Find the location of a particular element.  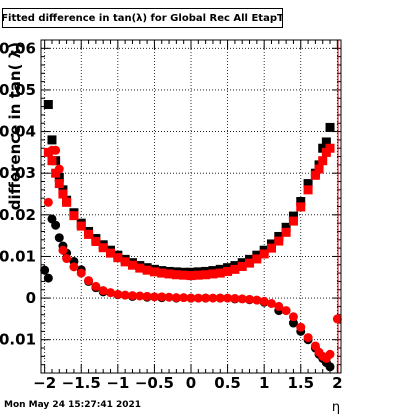

y-tick-label: 0.02 is located at coordinates (18, 215).